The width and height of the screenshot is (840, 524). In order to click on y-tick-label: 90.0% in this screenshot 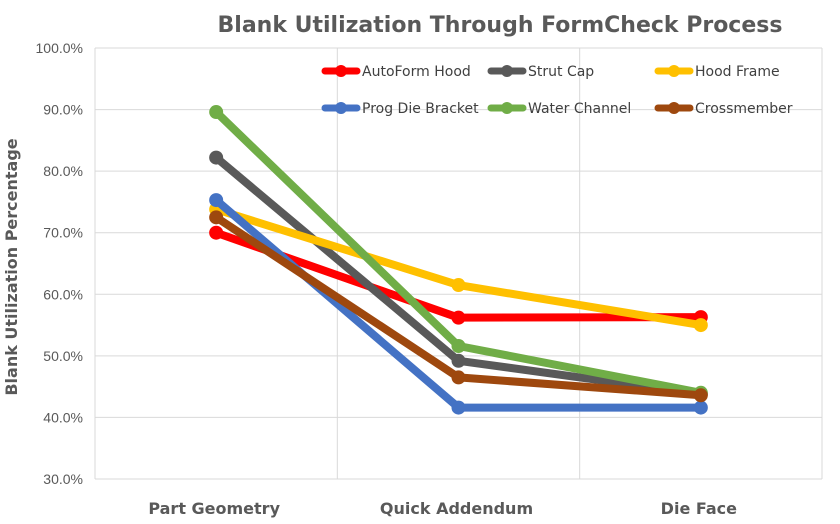, I will do `click(63, 110)`.